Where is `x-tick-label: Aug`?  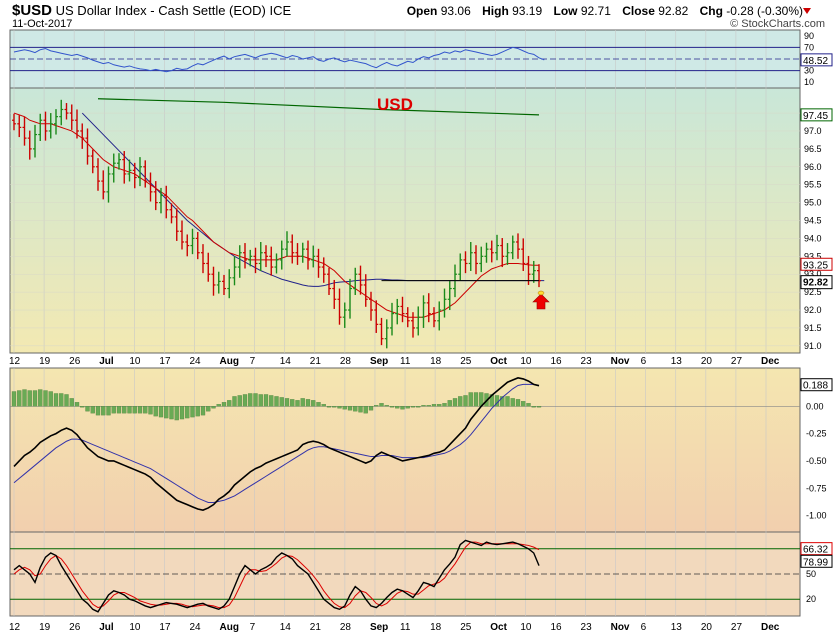 x-tick-label: Aug is located at coordinates (229, 361).